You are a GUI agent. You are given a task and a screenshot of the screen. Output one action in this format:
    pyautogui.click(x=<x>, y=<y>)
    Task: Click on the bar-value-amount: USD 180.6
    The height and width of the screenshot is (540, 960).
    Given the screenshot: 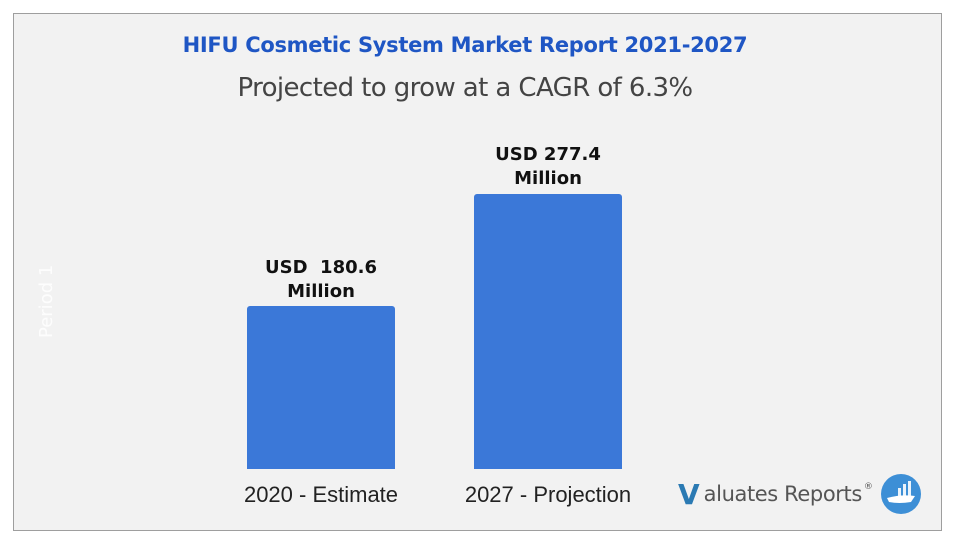 What is the action you would take?
    pyautogui.click(x=321, y=267)
    